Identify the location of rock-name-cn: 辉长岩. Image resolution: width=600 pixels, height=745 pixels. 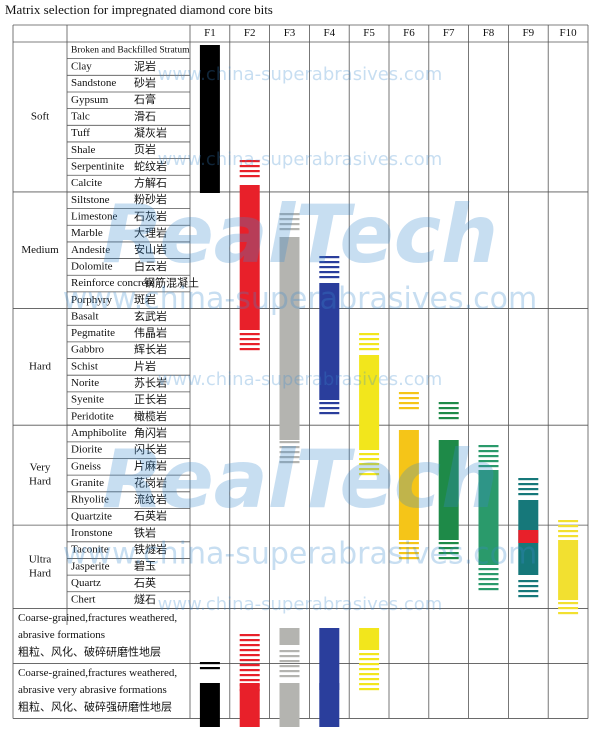
(150, 349).